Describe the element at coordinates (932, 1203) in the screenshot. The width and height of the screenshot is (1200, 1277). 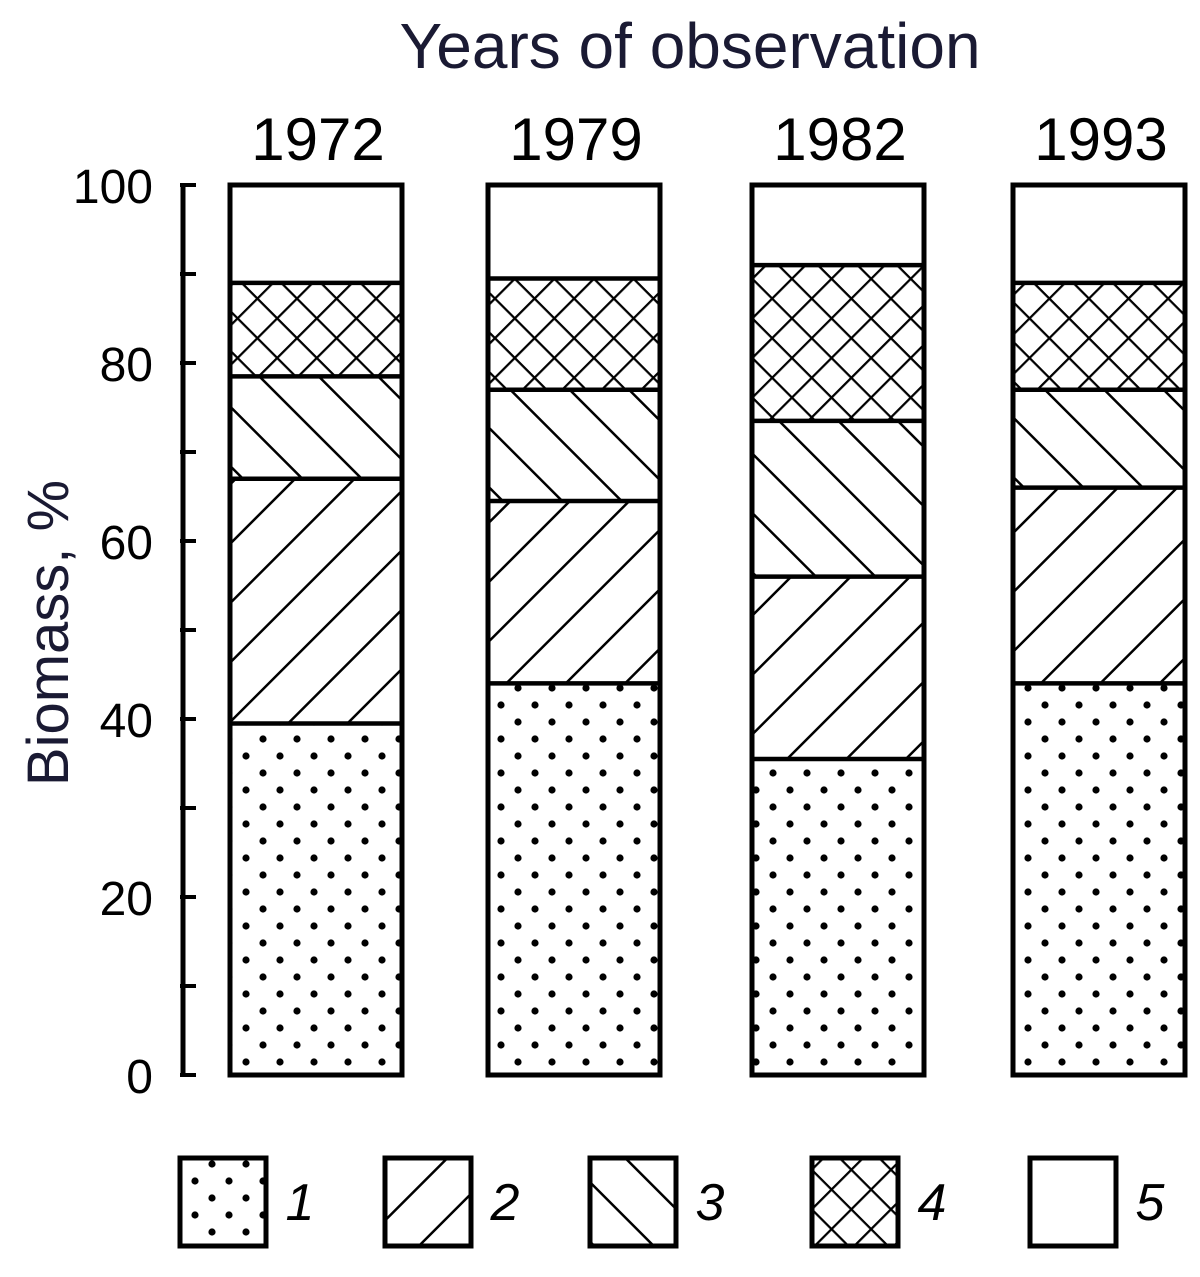
I see `legend-label-4: 4` at that location.